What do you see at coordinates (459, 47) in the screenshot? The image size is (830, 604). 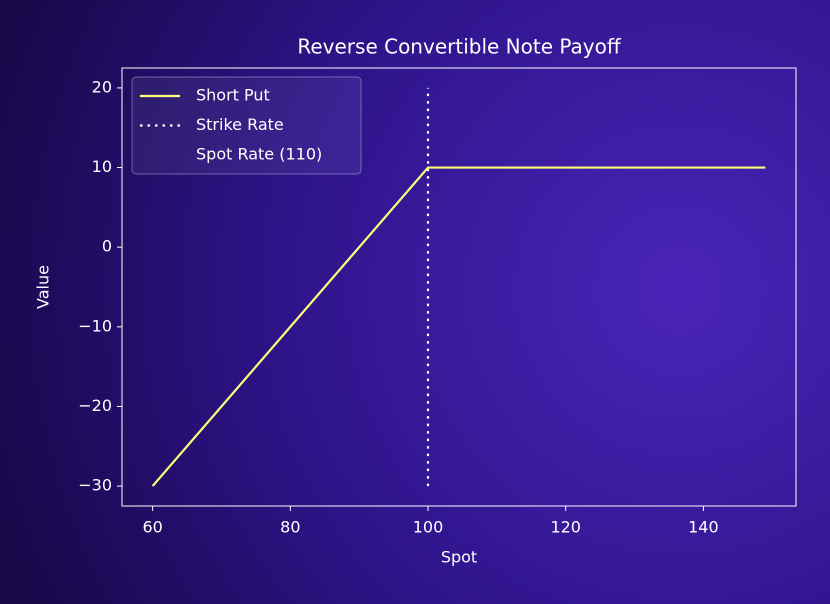 I see `chart-title: Reverse Convertible Note Payoff` at bounding box center [459, 47].